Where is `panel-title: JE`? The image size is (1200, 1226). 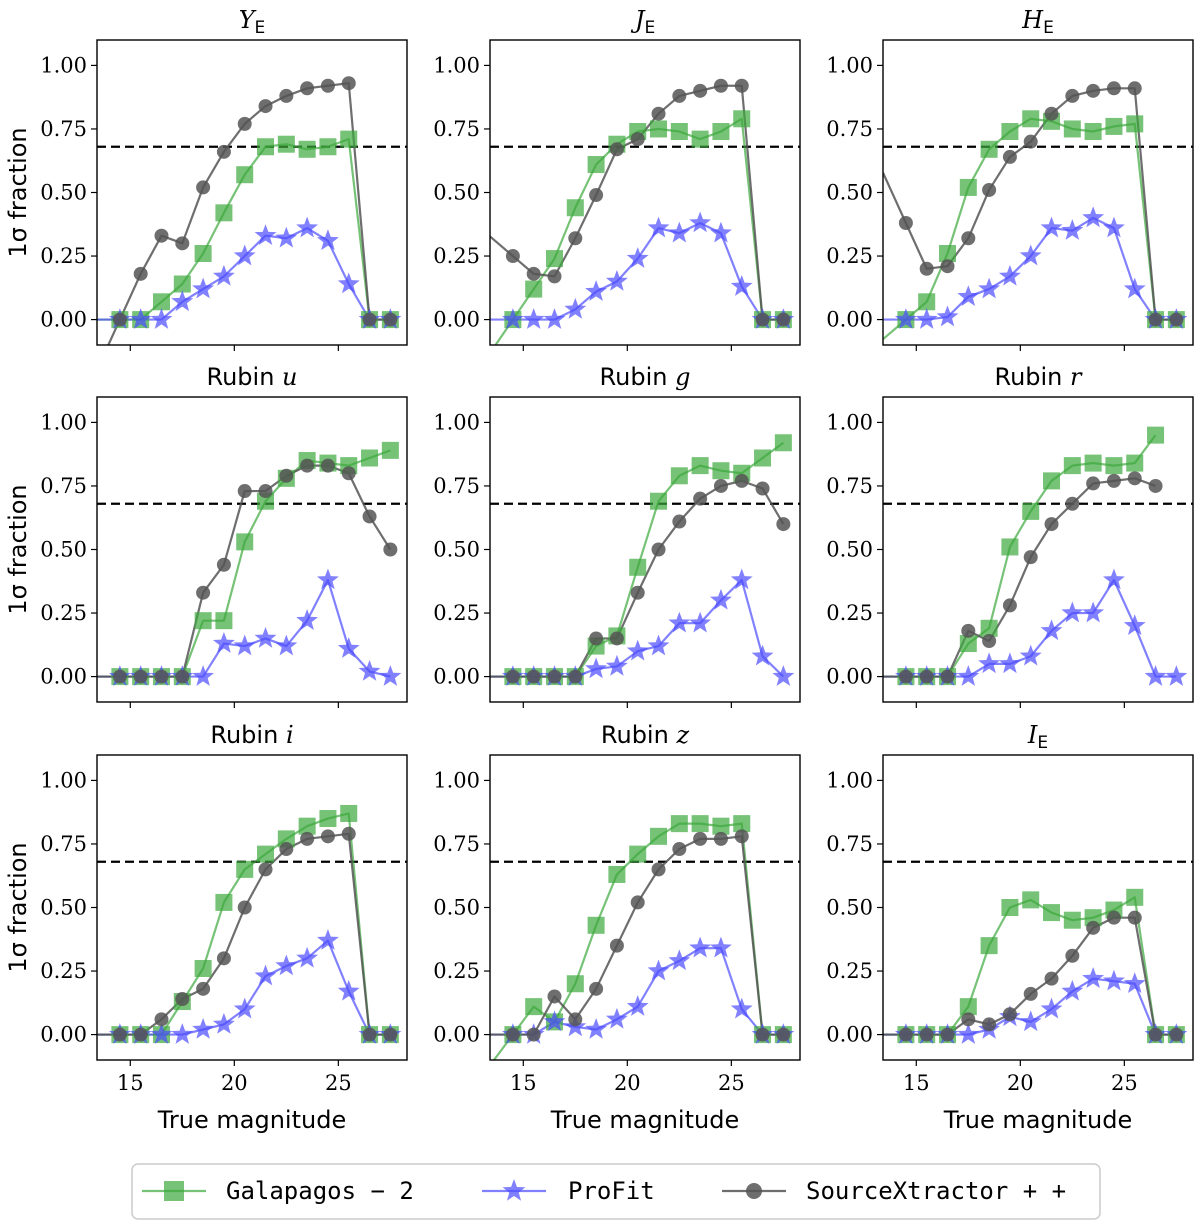 panel-title: JE is located at coordinates (642, 22).